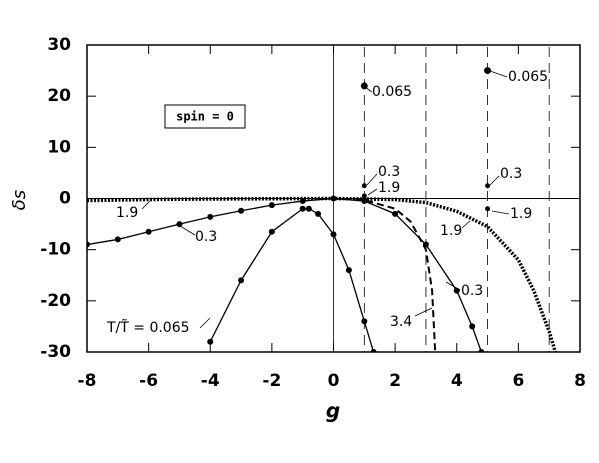  Describe the element at coordinates (59, 147) in the screenshot. I see `y-tick-label: 10` at that location.